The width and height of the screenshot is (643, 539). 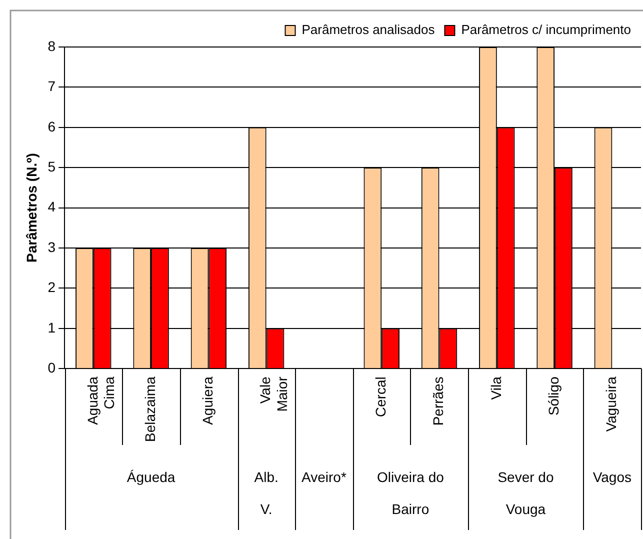 What do you see at coordinates (526, 492) in the screenshot?
I see `text: Sever do Vouga` at bounding box center [526, 492].